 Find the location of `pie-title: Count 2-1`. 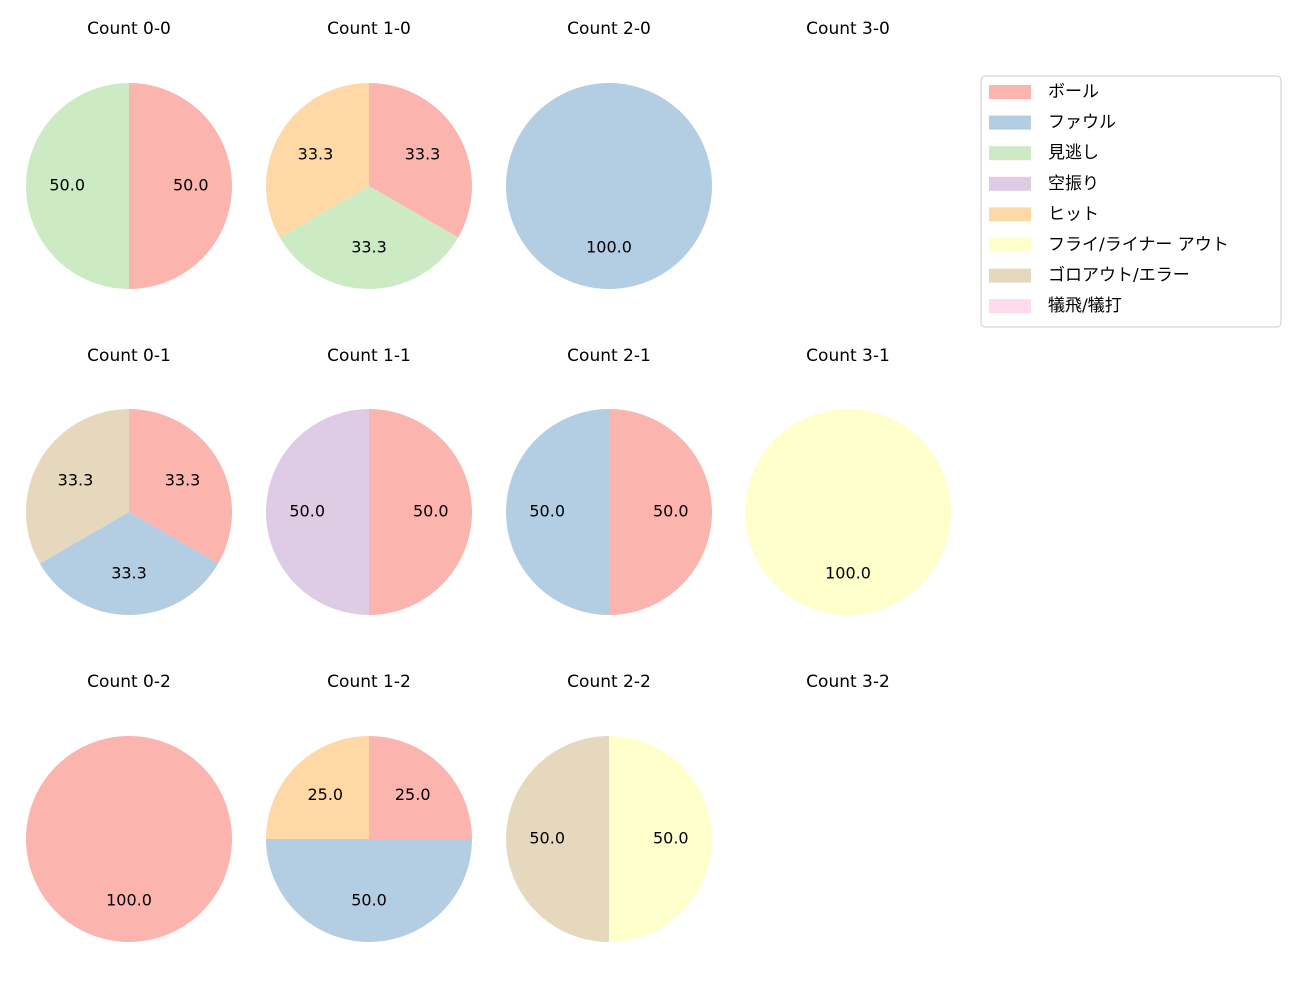

pie-title: Count 2-1 is located at coordinates (609, 356).